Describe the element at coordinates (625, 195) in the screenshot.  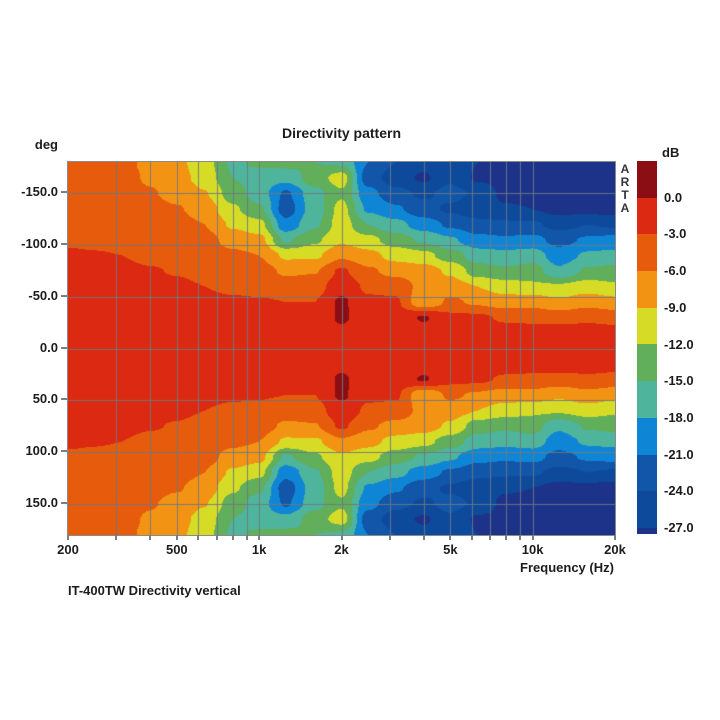
I see `arta-letter: T` at that location.